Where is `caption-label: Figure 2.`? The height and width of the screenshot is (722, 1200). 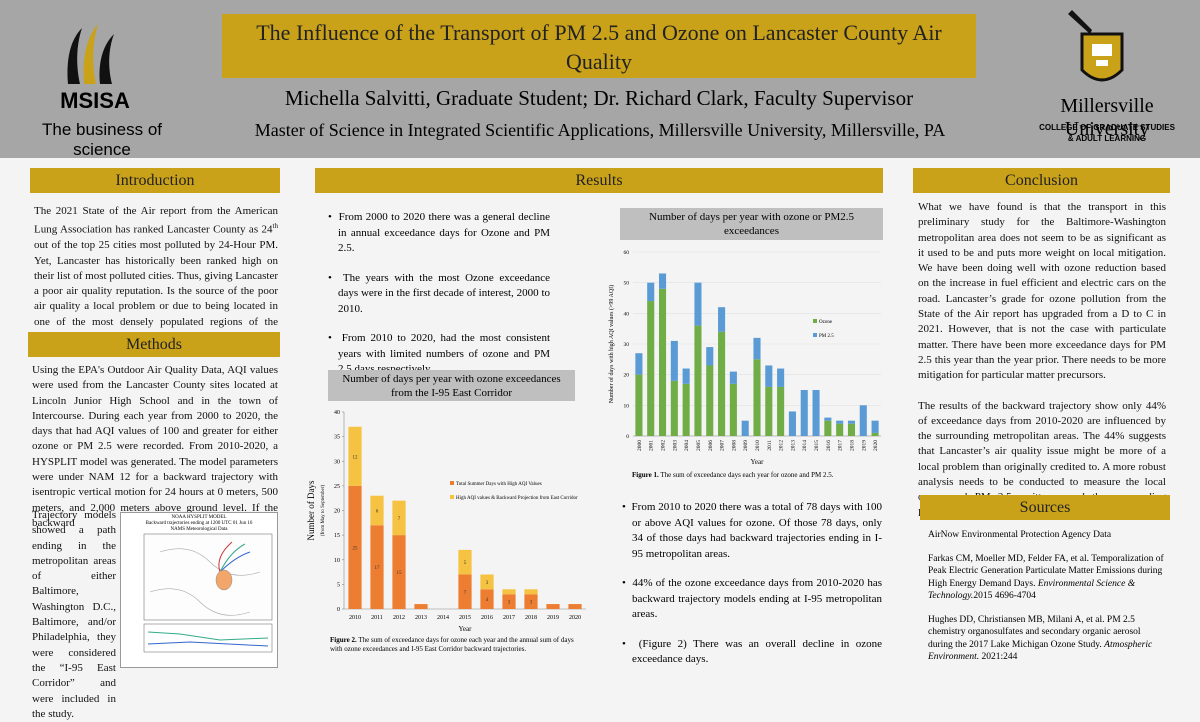
caption-label: Figure 2. is located at coordinates (343, 640).